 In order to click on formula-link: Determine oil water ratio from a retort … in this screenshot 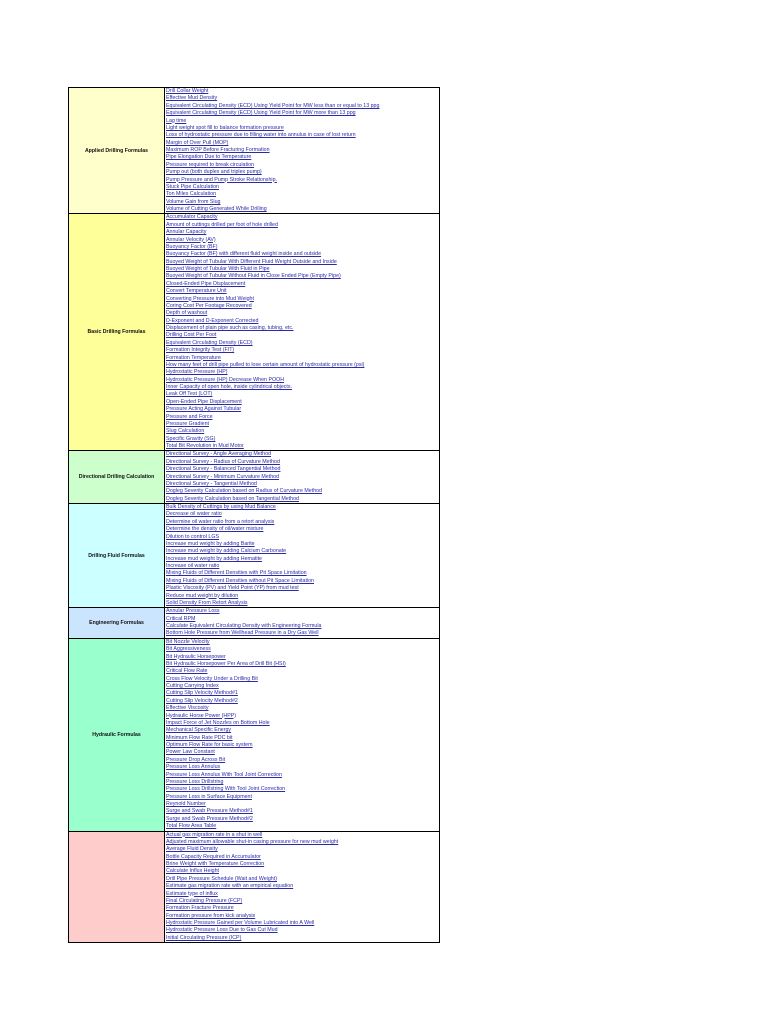, I will do `click(220, 521)`.